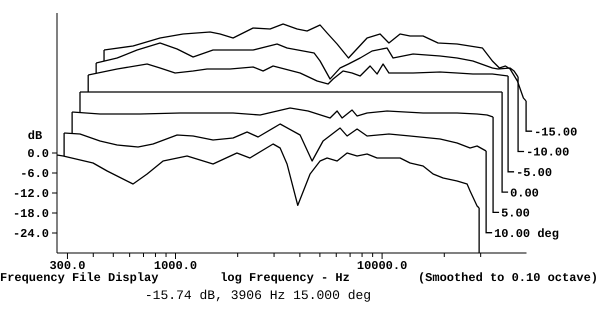 This screenshot has height=328, width=600. I want to click on text: (Smoothed to 0.10 octave), so click(508, 278).